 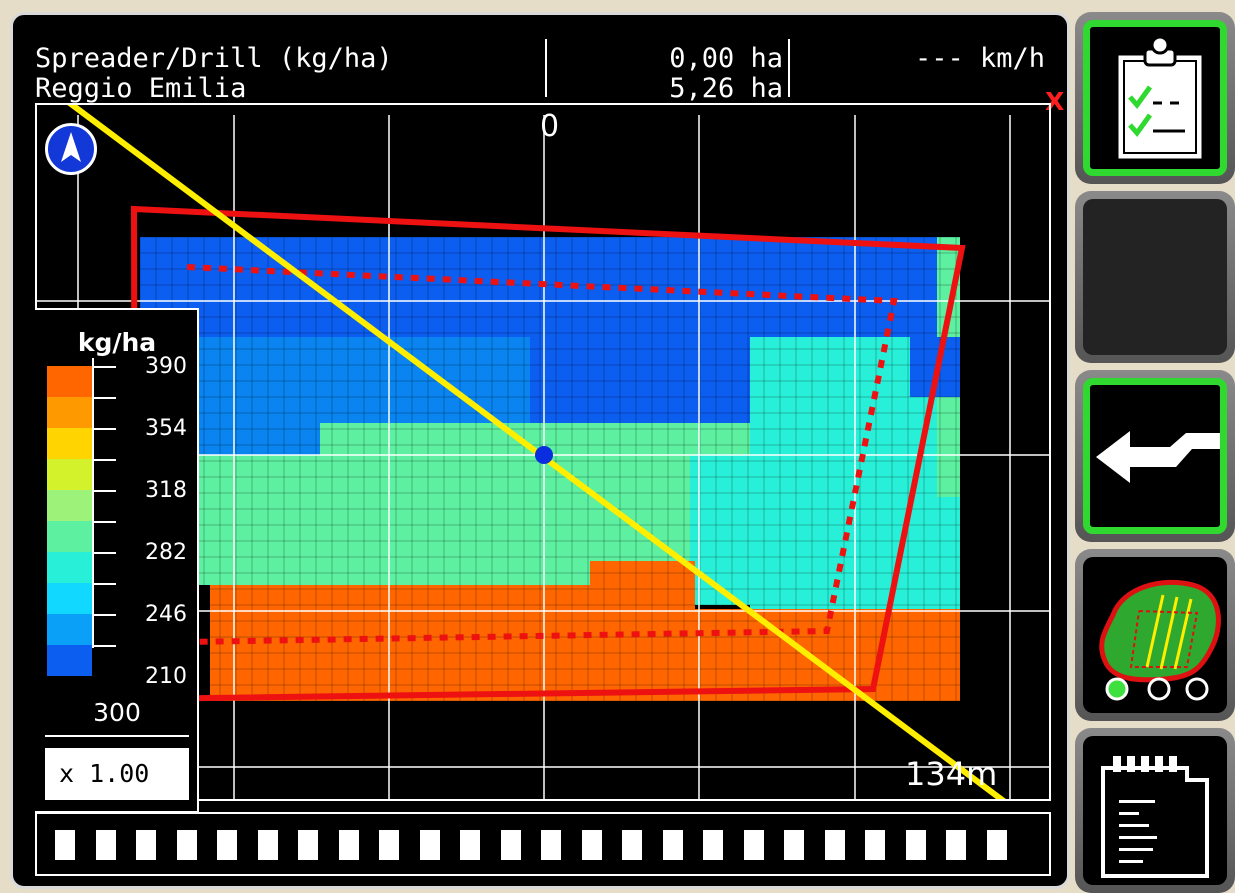 I want to click on back-button, so click(x=1155, y=456).